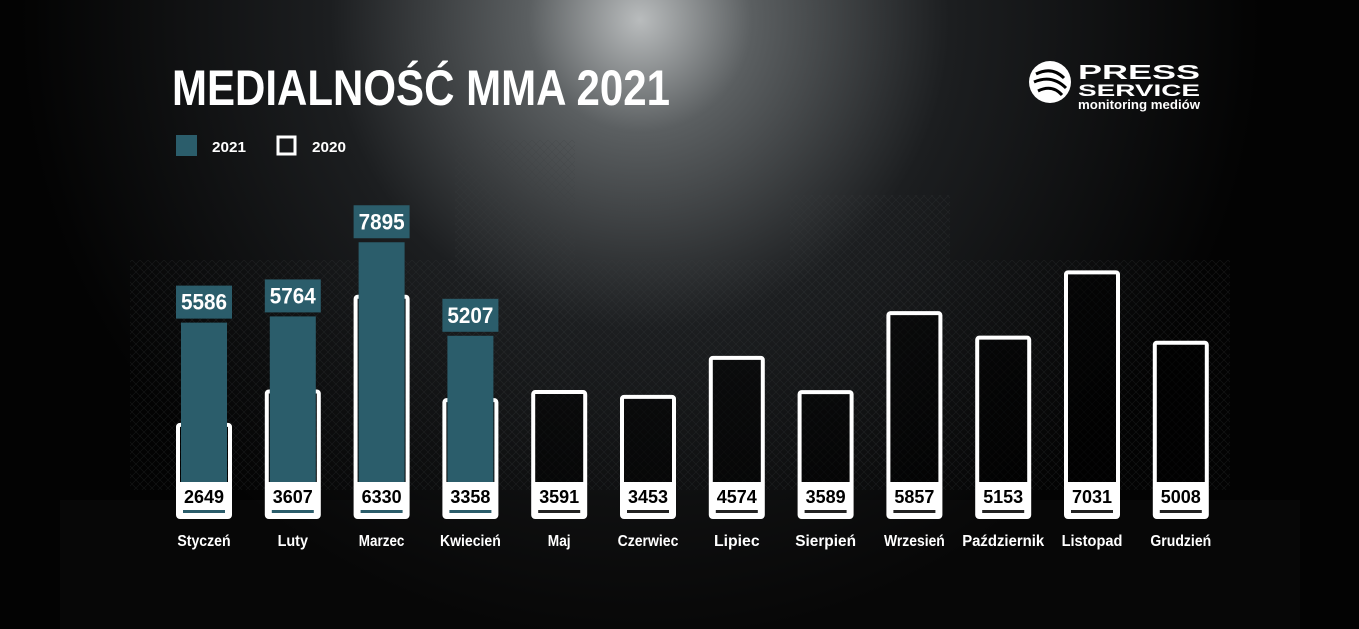 This screenshot has width=1359, height=629. I want to click on bar-2021, so click(381, 379).